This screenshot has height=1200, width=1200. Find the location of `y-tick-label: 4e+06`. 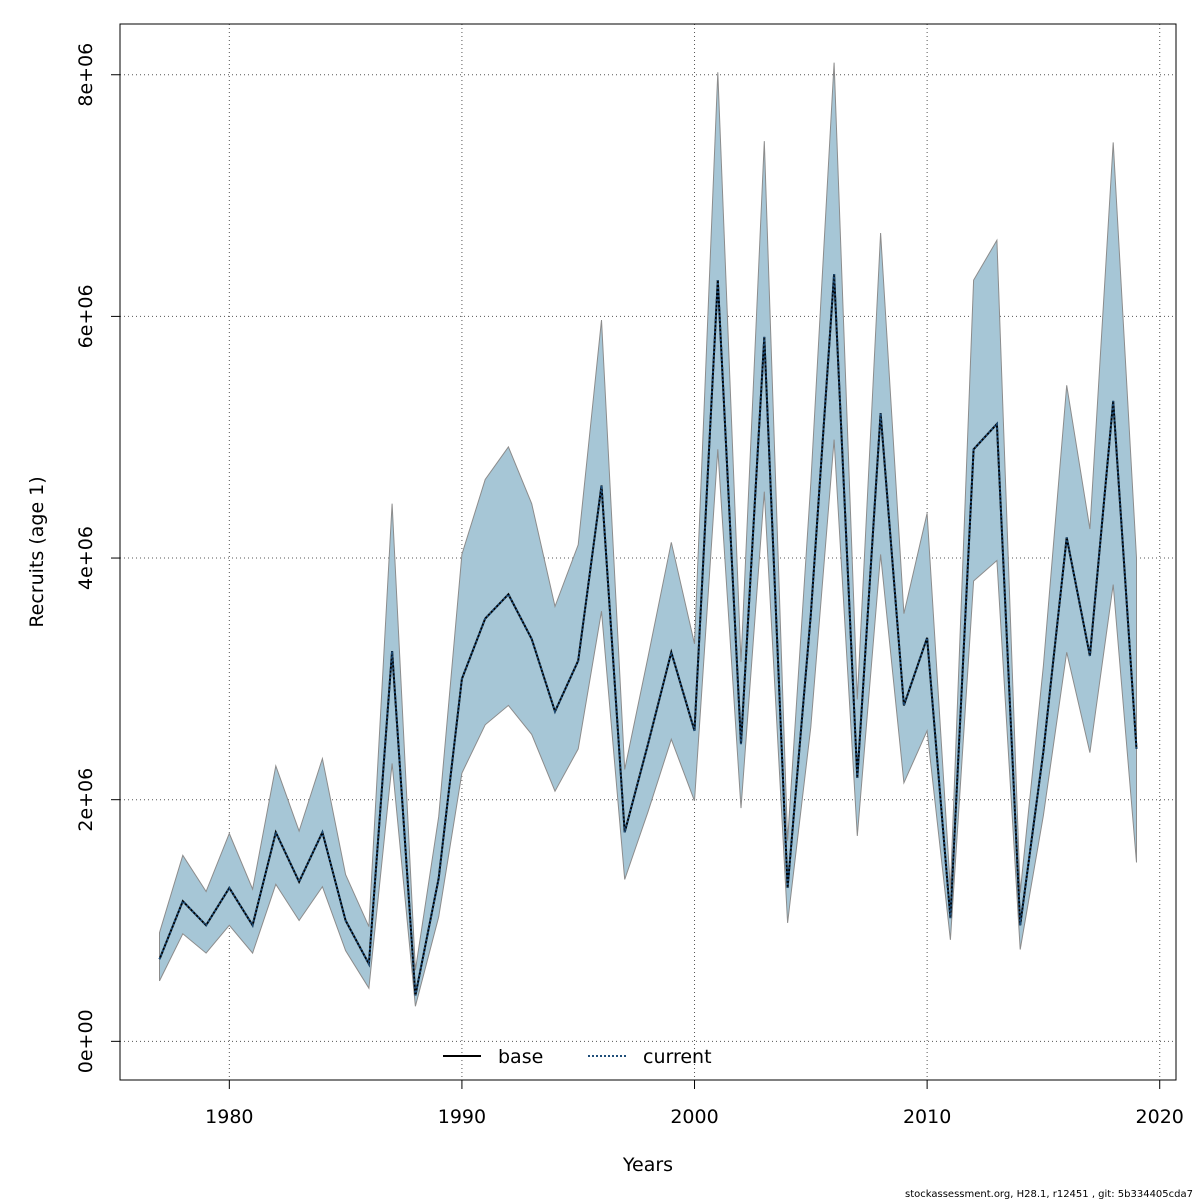

y-tick-label: 4e+06 is located at coordinates (86, 558).